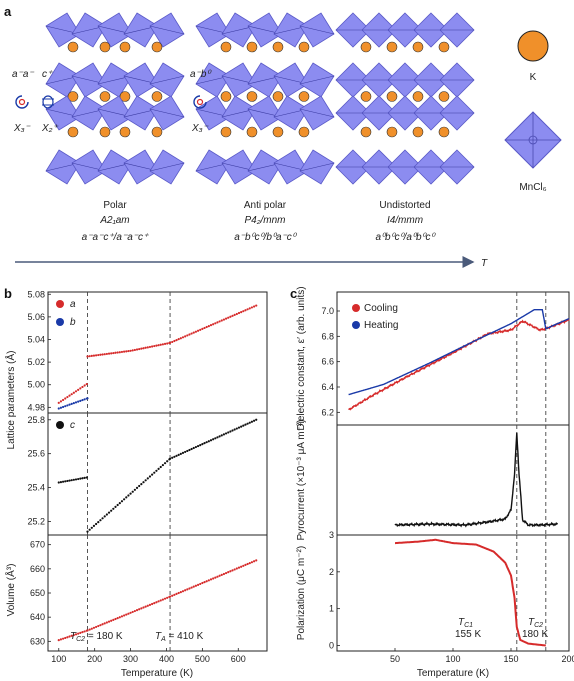 This screenshot has height=681, width=574. What do you see at coordinates (331, 645) in the screenshot?
I see `y-tick-label: 0` at bounding box center [331, 645].